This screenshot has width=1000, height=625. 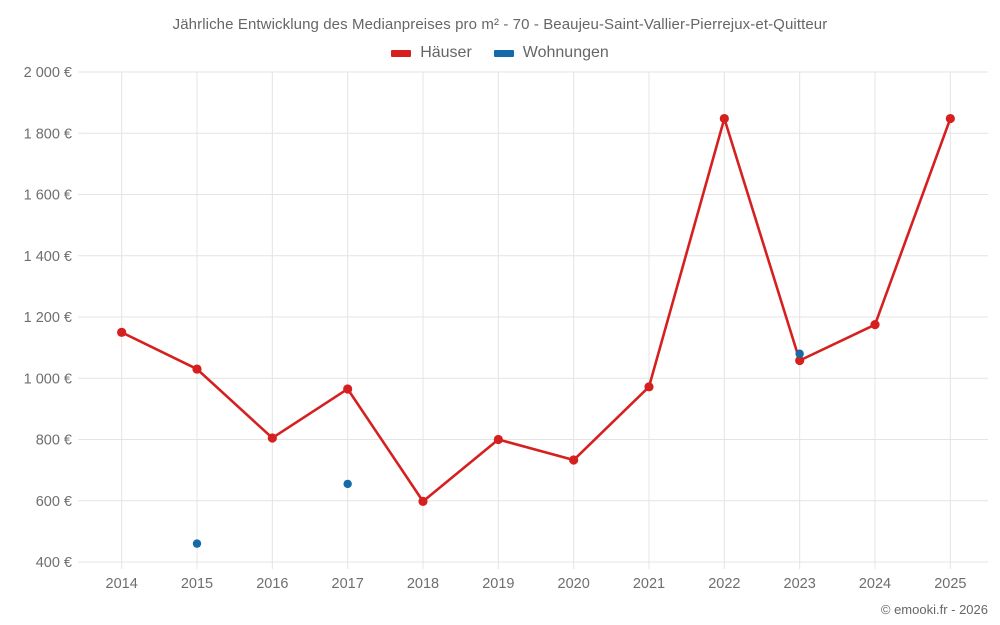 I want to click on legend-item-hauser: Häuser, so click(x=431, y=53).